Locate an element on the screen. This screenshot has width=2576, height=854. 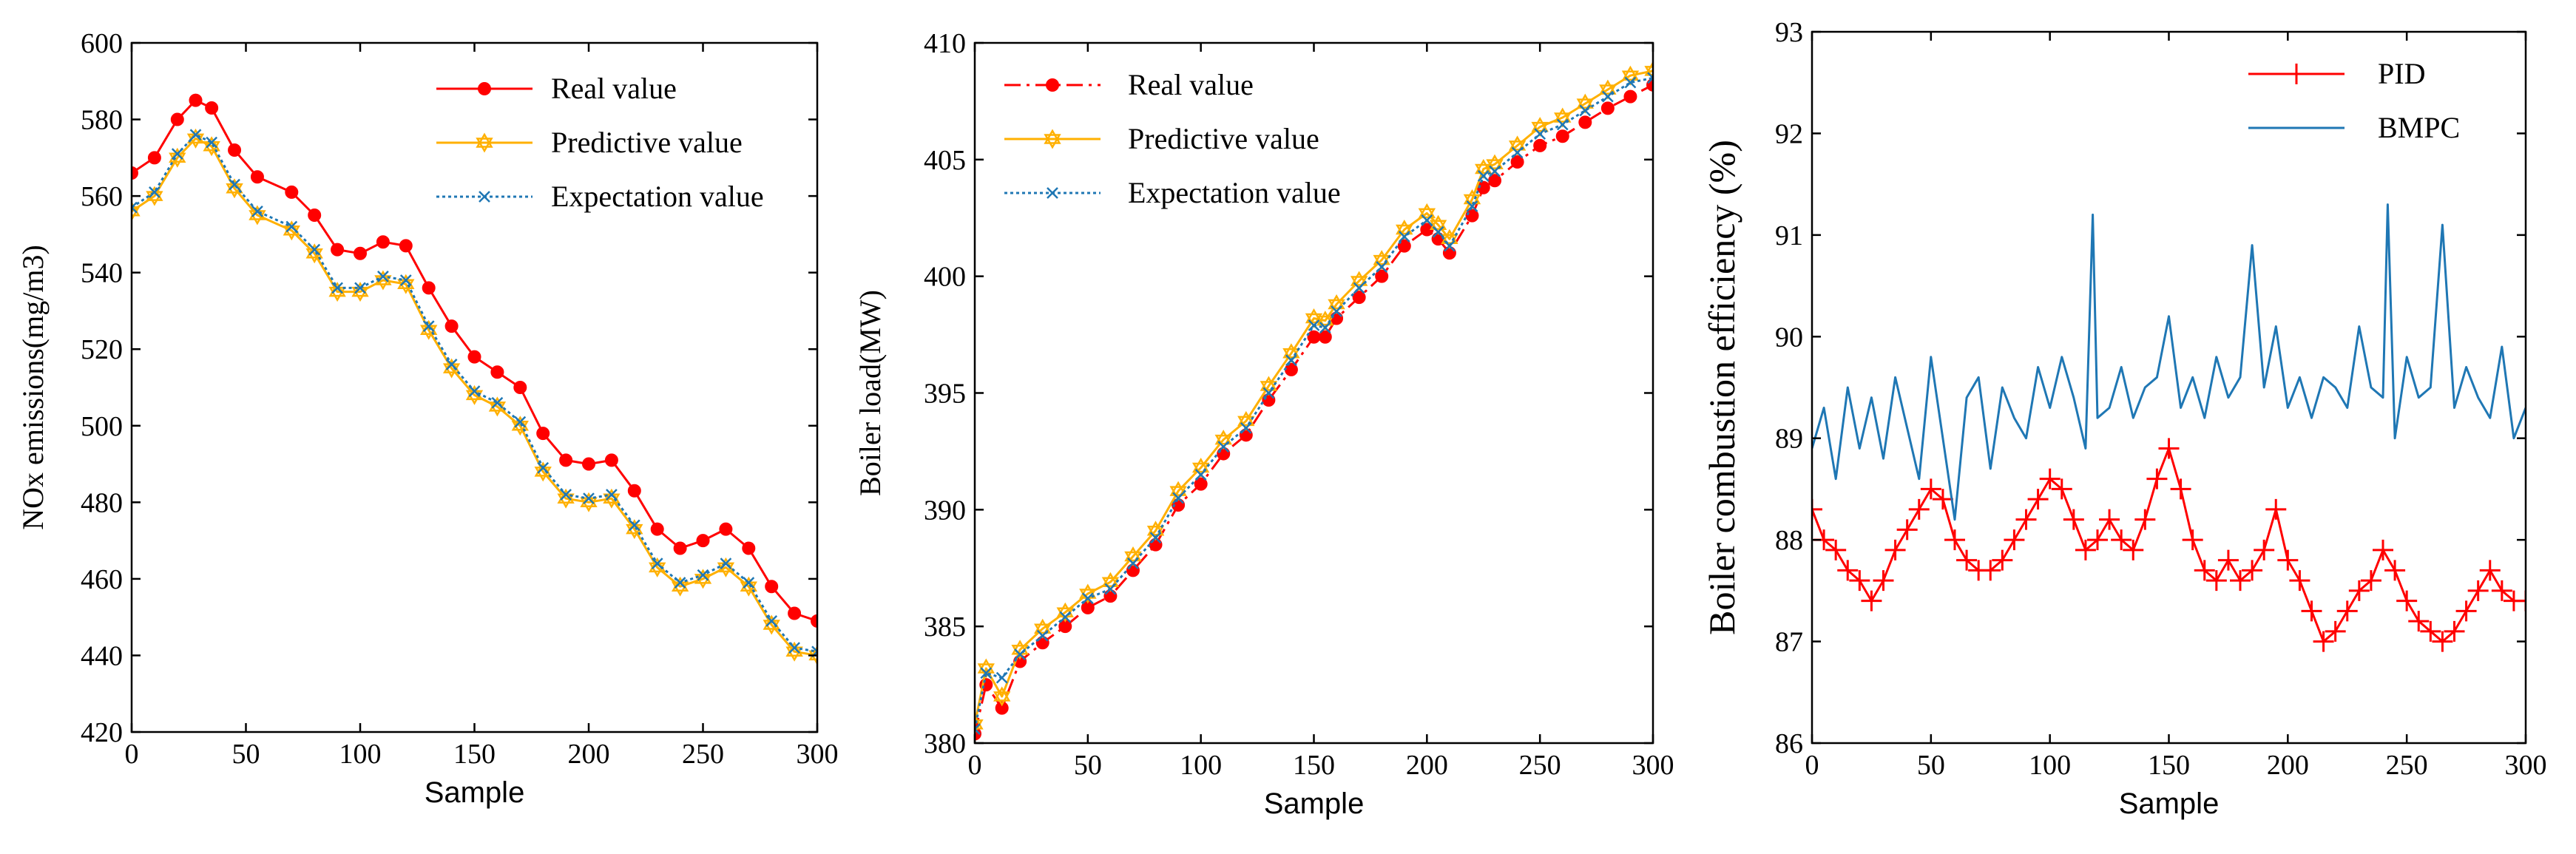
y-tick-label: 91 is located at coordinates (1789, 235).